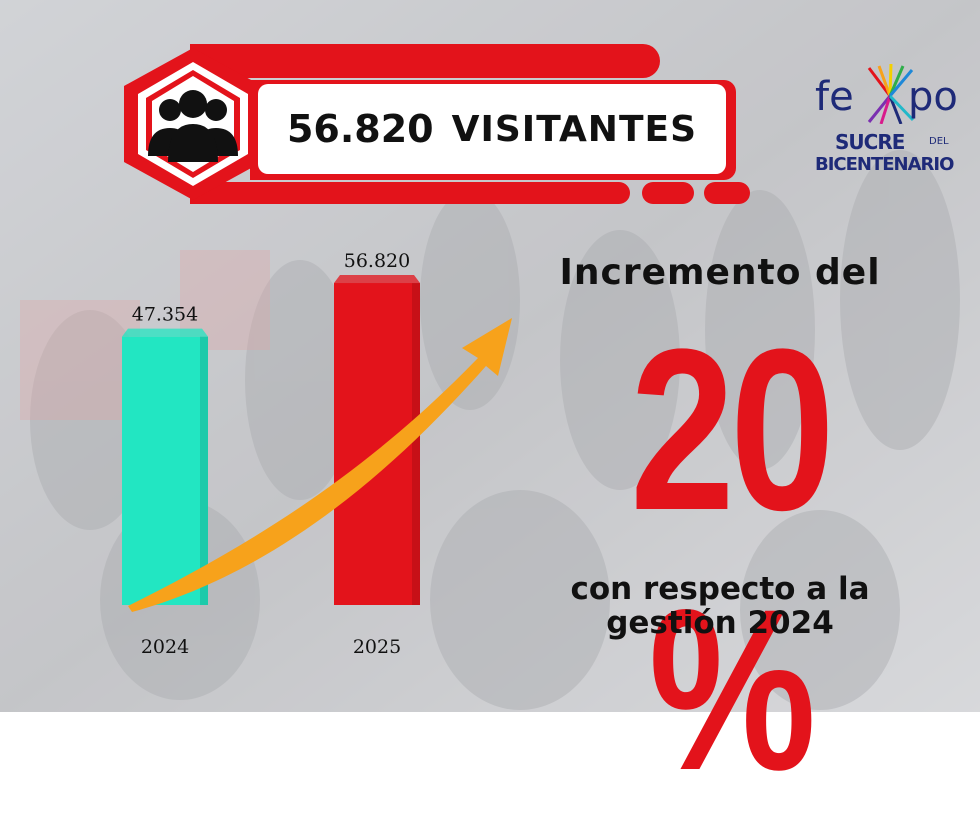 Image resolution: width=980 pixels, height=820 pixels. Describe the element at coordinates (834, 97) in the screenshot. I see `logo-text-fe: fe` at that location.